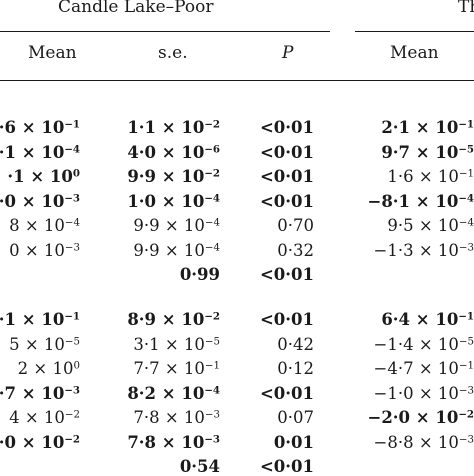 Image resolution: width=474 pixels, height=476 pixels. What do you see at coordinates (173, 128) in the screenshot?
I see `se-cell: 1·1 × 10−2` at bounding box center [173, 128].